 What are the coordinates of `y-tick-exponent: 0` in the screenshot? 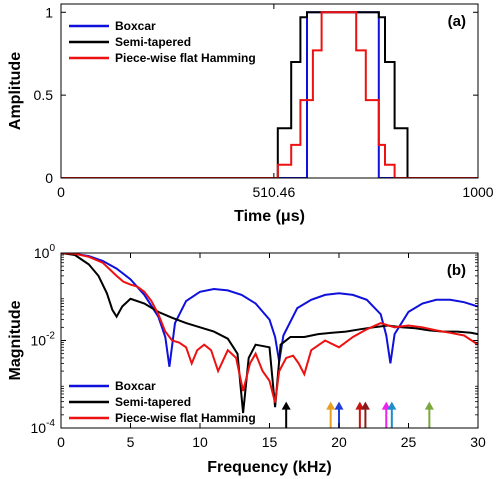 It's located at (52, 248).